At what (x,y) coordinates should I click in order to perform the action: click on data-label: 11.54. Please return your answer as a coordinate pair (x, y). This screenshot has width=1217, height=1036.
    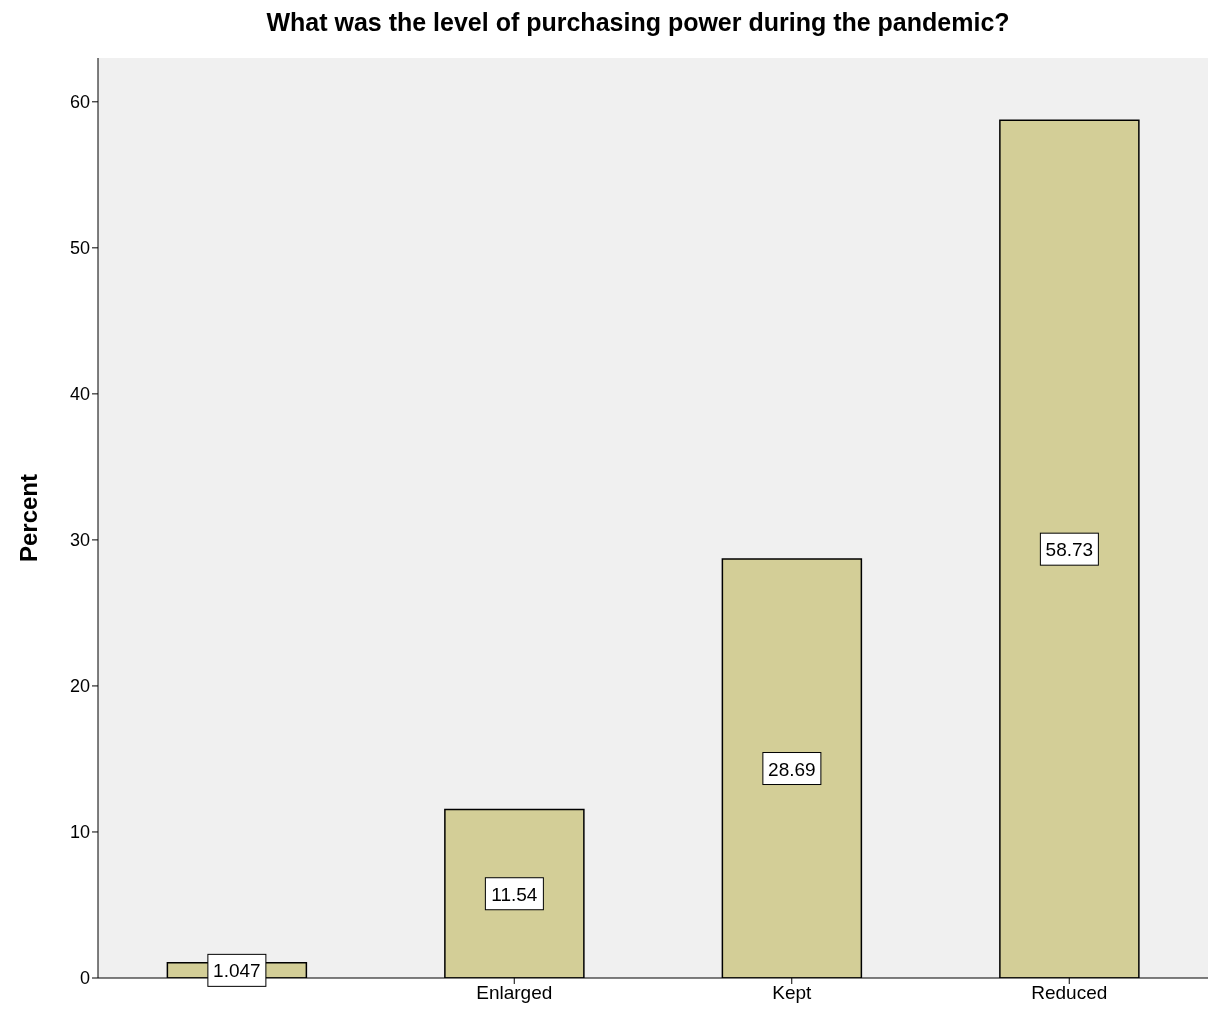
    Looking at the image, I should click on (514, 894).